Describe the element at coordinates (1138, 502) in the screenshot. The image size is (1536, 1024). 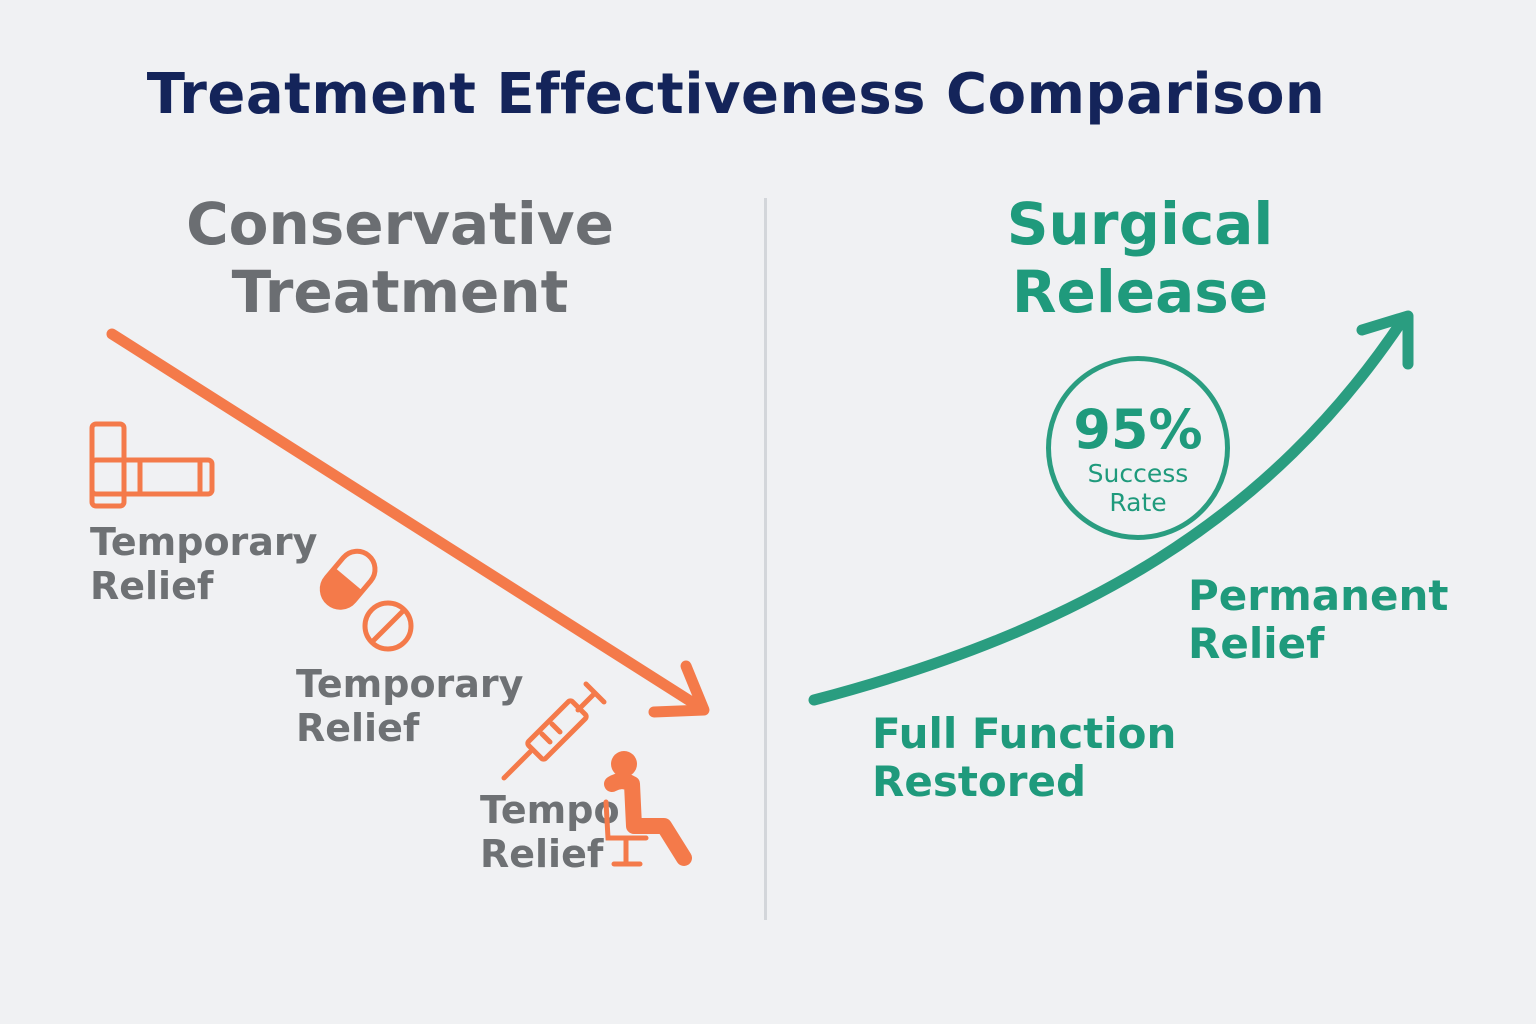
I see `success-rate-line2: Rate` at that location.